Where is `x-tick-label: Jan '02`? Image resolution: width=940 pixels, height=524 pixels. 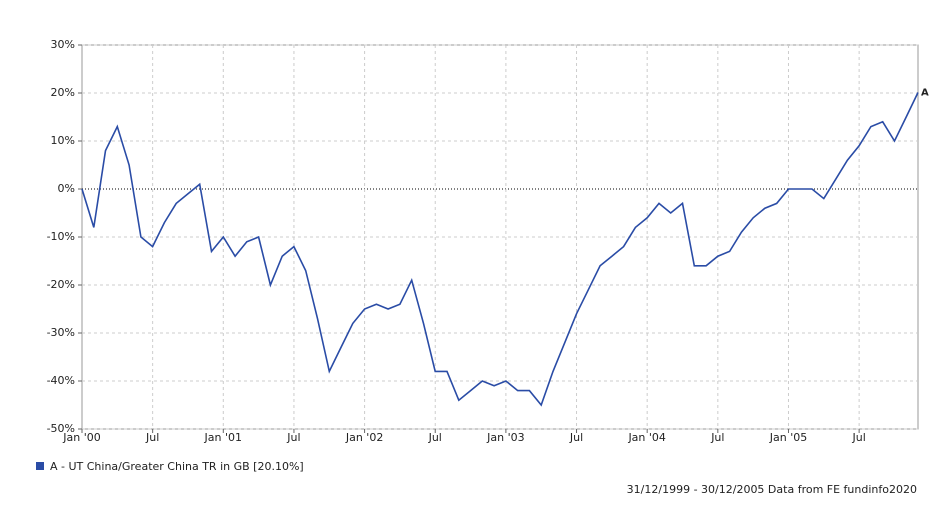
x-tick-label: Jan '02 is located at coordinates (364, 437).